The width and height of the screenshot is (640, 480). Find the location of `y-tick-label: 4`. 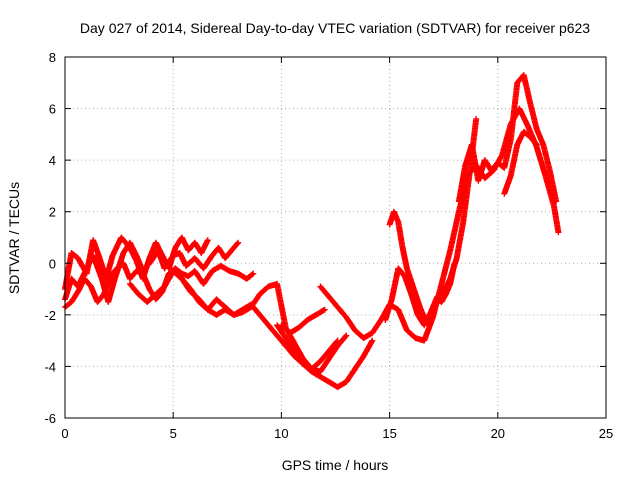

y-tick-label: 4 is located at coordinates (52, 160).